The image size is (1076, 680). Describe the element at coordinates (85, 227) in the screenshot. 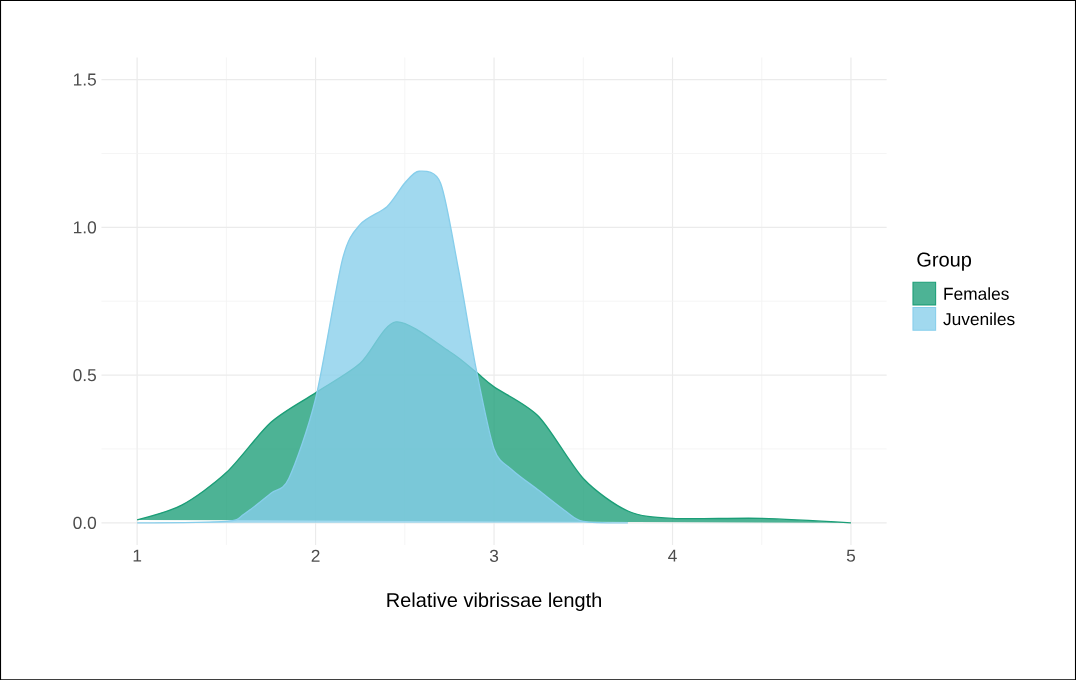

I see `y-tick-label: 1.0` at that location.